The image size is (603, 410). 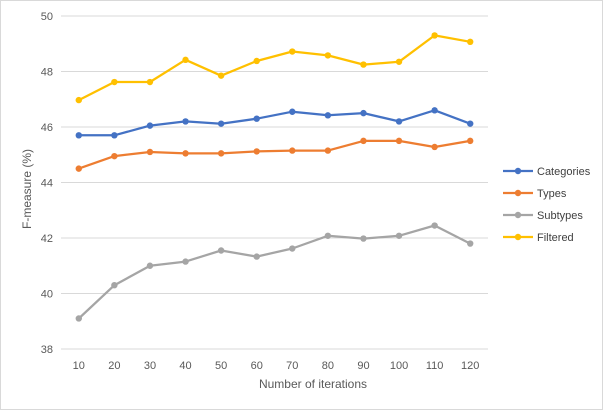 What do you see at coordinates (47, 128) in the screenshot?
I see `y-tick-label: 46` at bounding box center [47, 128].